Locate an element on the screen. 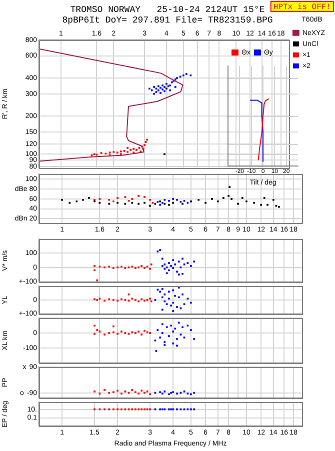 The image size is (335, 451). chart-title: TROMSO NORWAY 25-10-24 2124UT 15°E is located at coordinates (167, 9).